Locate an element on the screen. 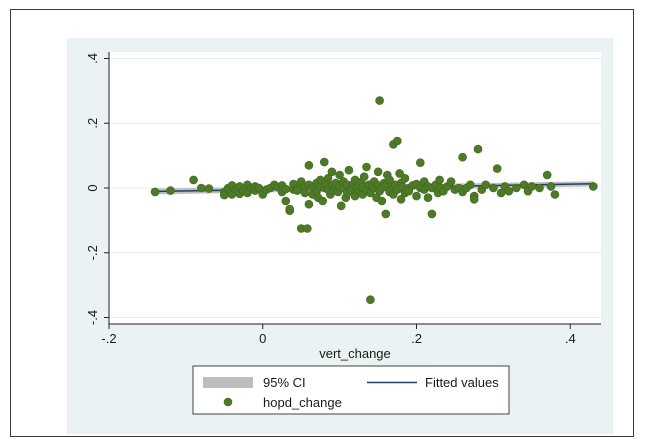 Image resolution: width=646 pixels, height=440 pixels. y-tick-label-3: .2 is located at coordinates (92, 123).